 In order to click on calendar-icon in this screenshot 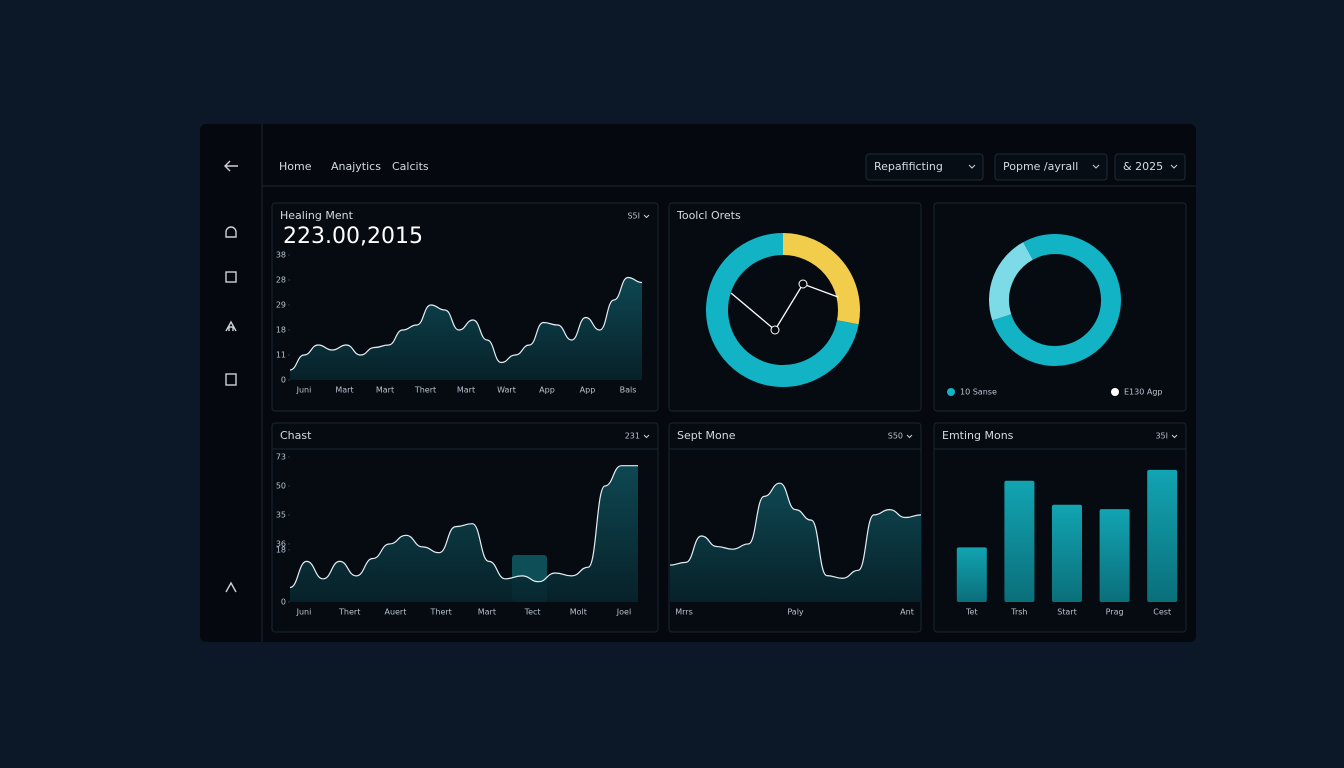, I will do `click(231, 379)`.